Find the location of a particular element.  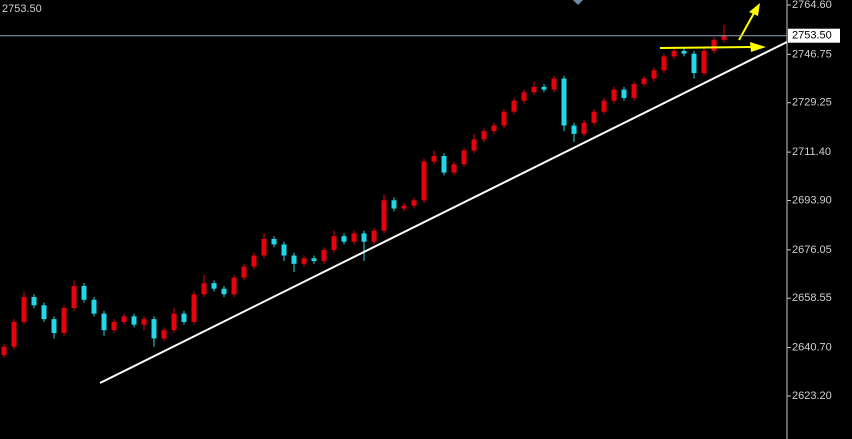

y-tick-label: 2729.25 is located at coordinates (812, 103).